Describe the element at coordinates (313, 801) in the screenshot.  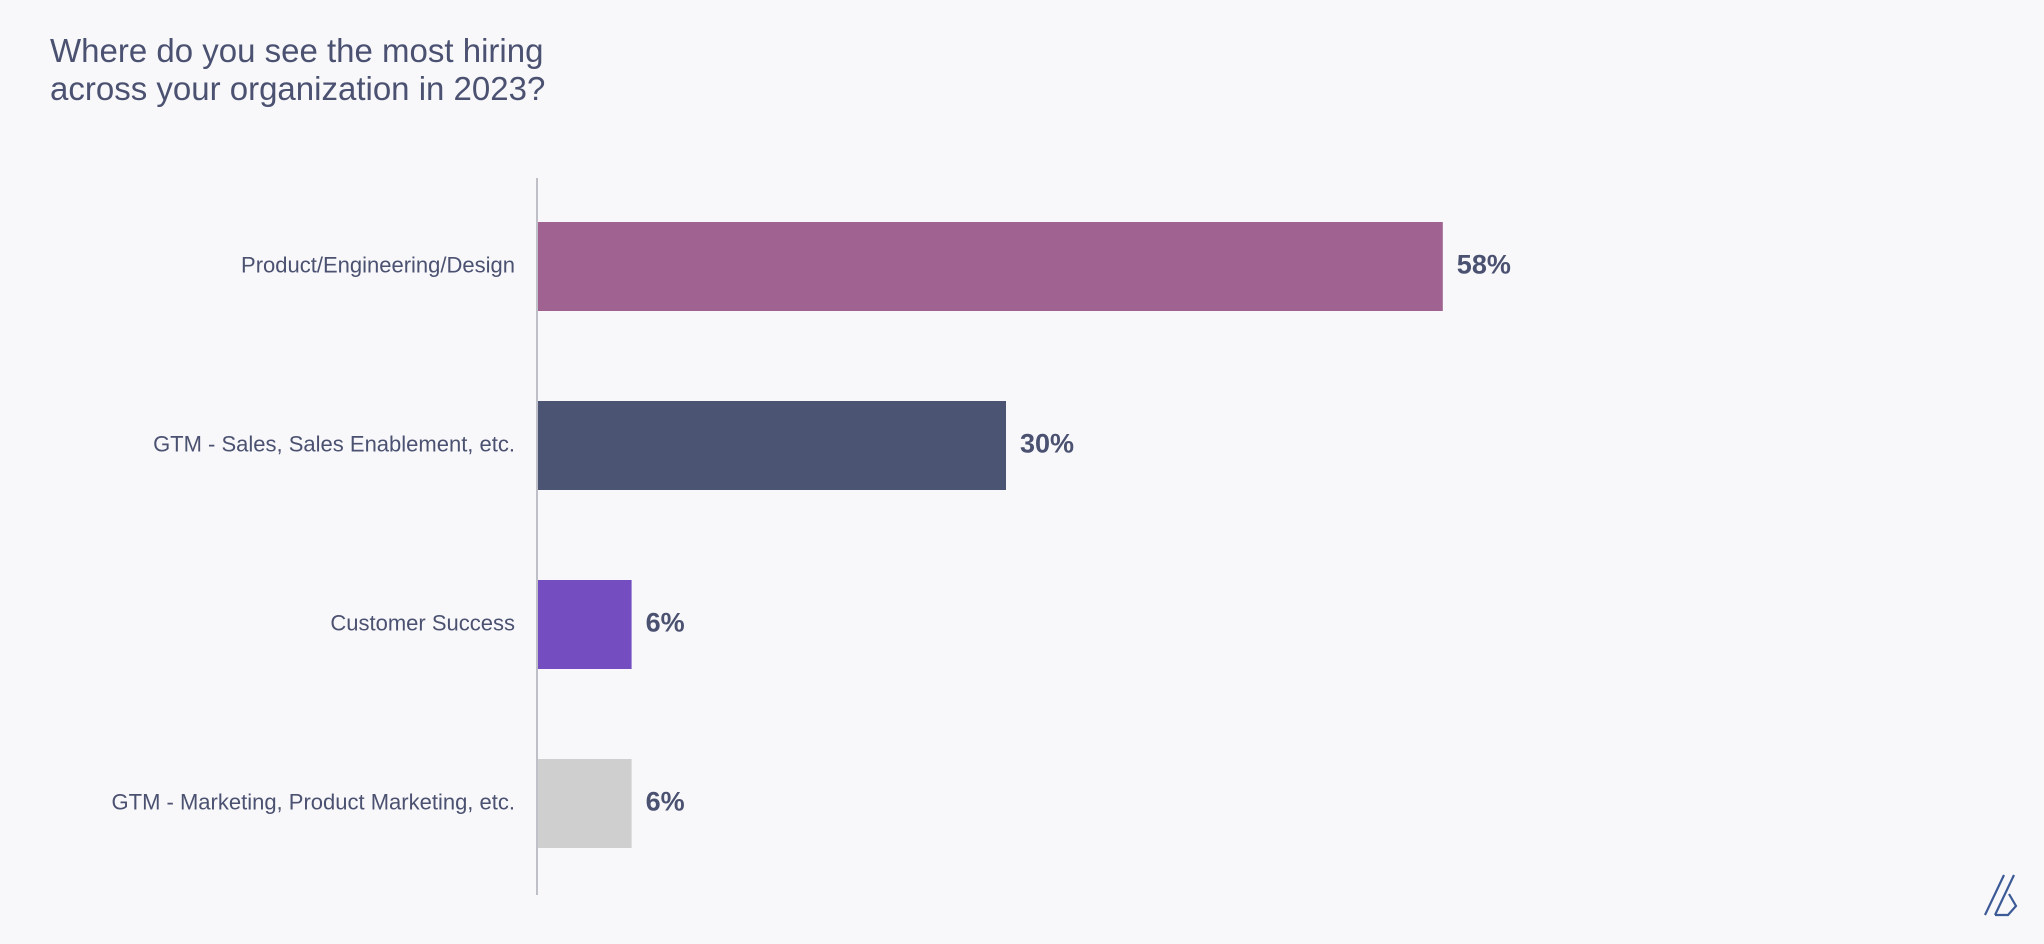
I see `category-label-4: GTM - Marketing, Product Marketing, etc.` at that location.